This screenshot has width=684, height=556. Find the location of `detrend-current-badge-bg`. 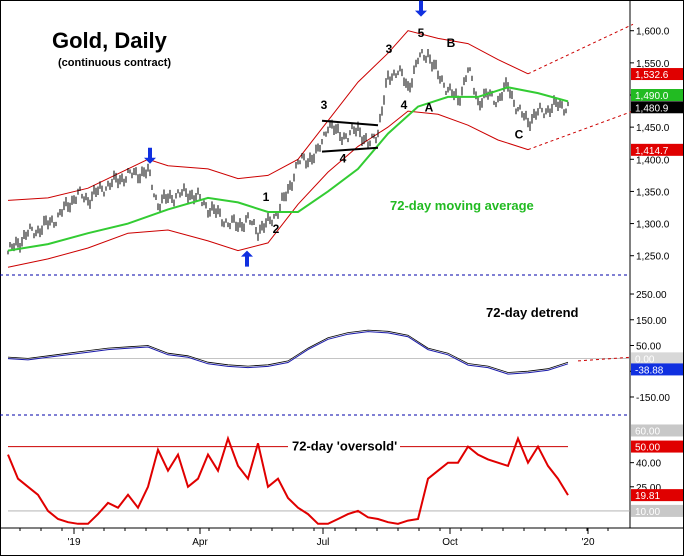

detrend-current-badge-bg is located at coordinates (657, 369).